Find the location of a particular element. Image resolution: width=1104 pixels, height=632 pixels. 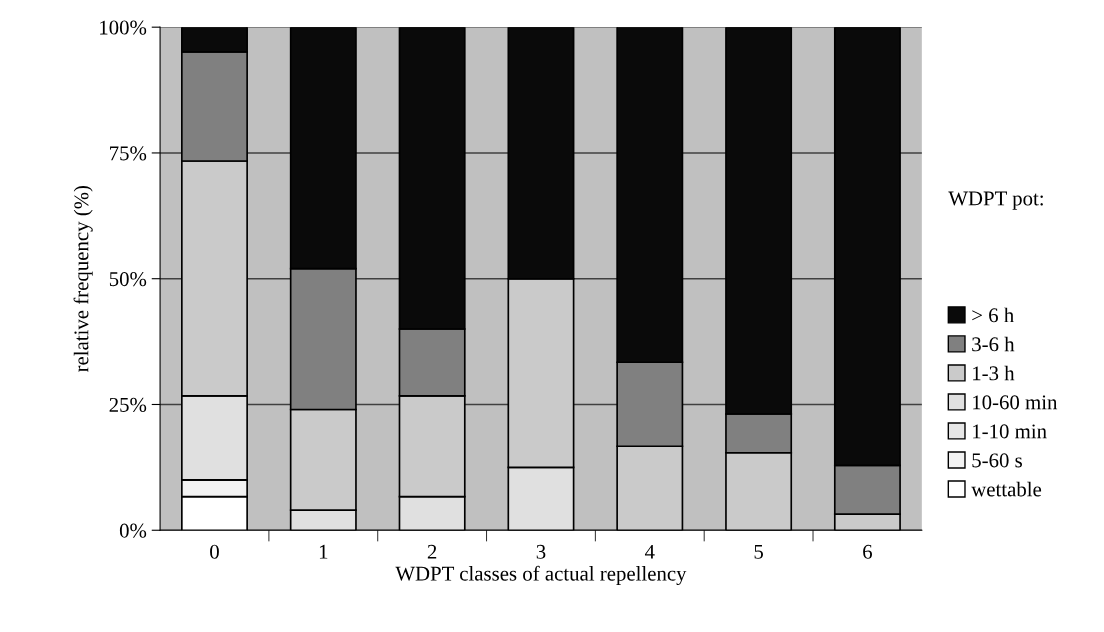

y-axis-title: relative frequency (%) is located at coordinates (83, 278).